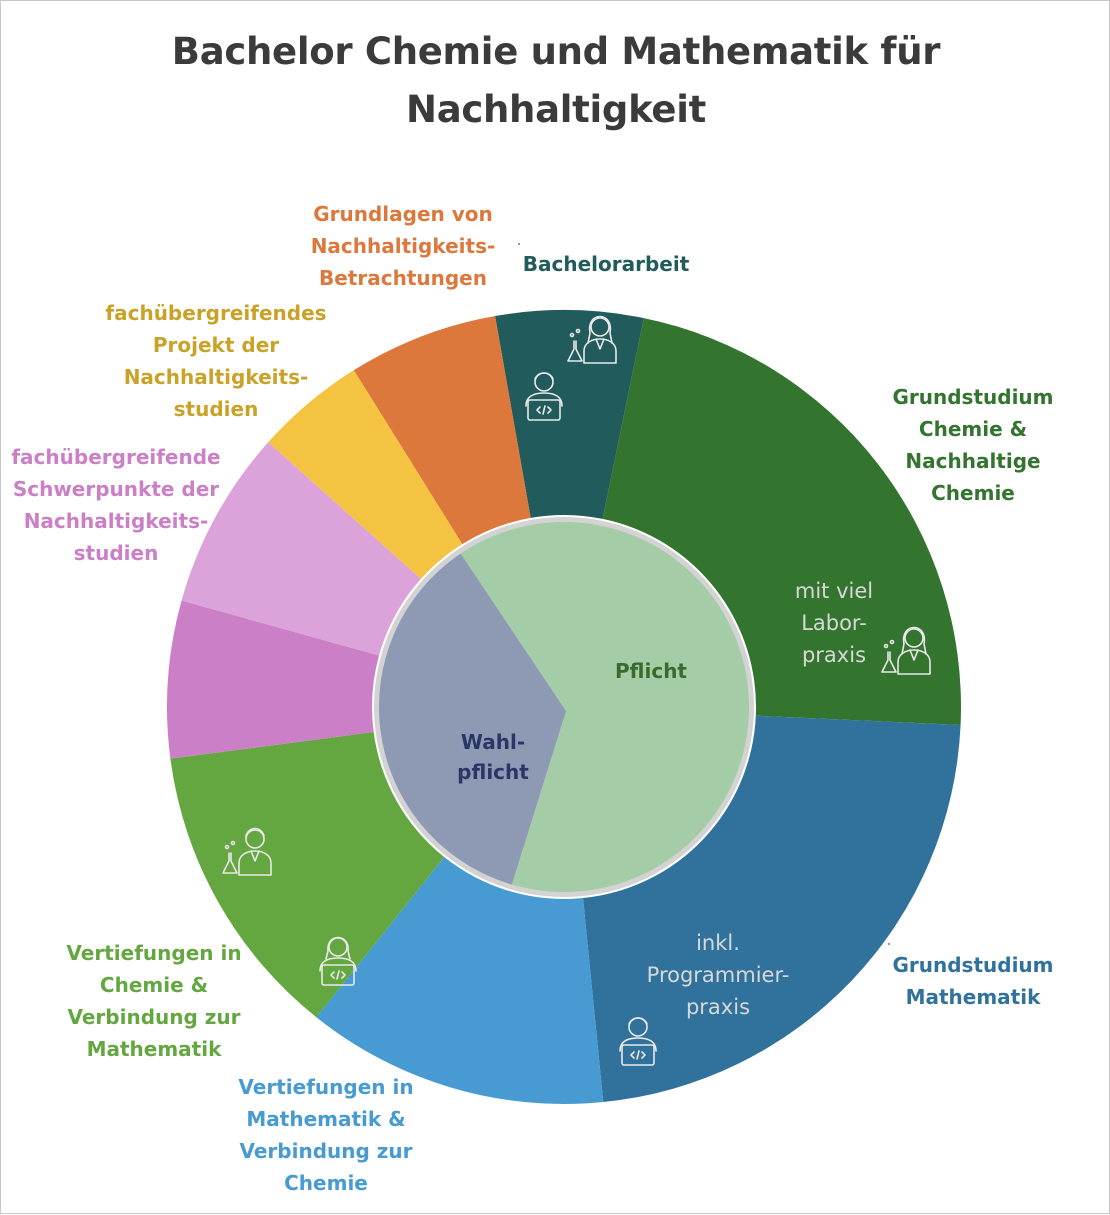 The image size is (1110, 1215). I want to click on center-label-pflicht: Pflicht, so click(651, 671).